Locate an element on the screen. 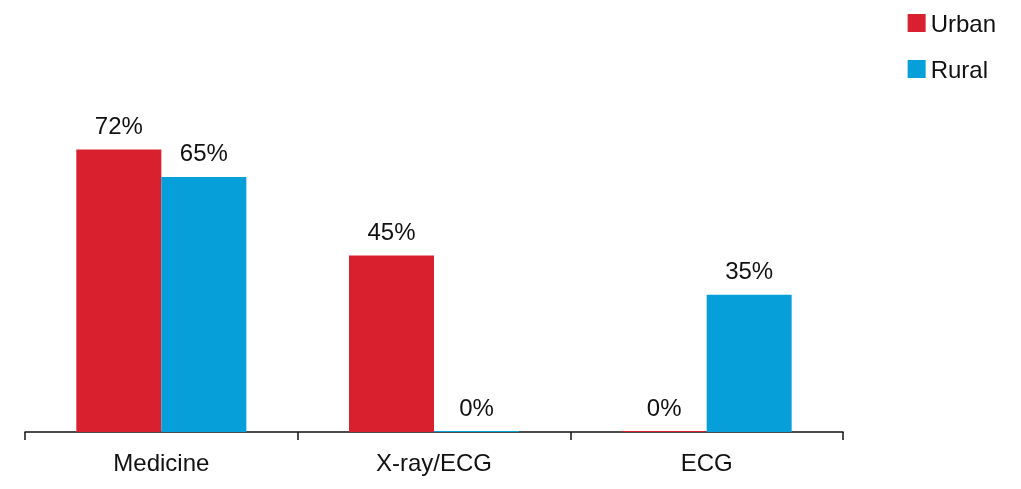 This screenshot has width=1021, height=489. data-label: 65% is located at coordinates (203, 153).